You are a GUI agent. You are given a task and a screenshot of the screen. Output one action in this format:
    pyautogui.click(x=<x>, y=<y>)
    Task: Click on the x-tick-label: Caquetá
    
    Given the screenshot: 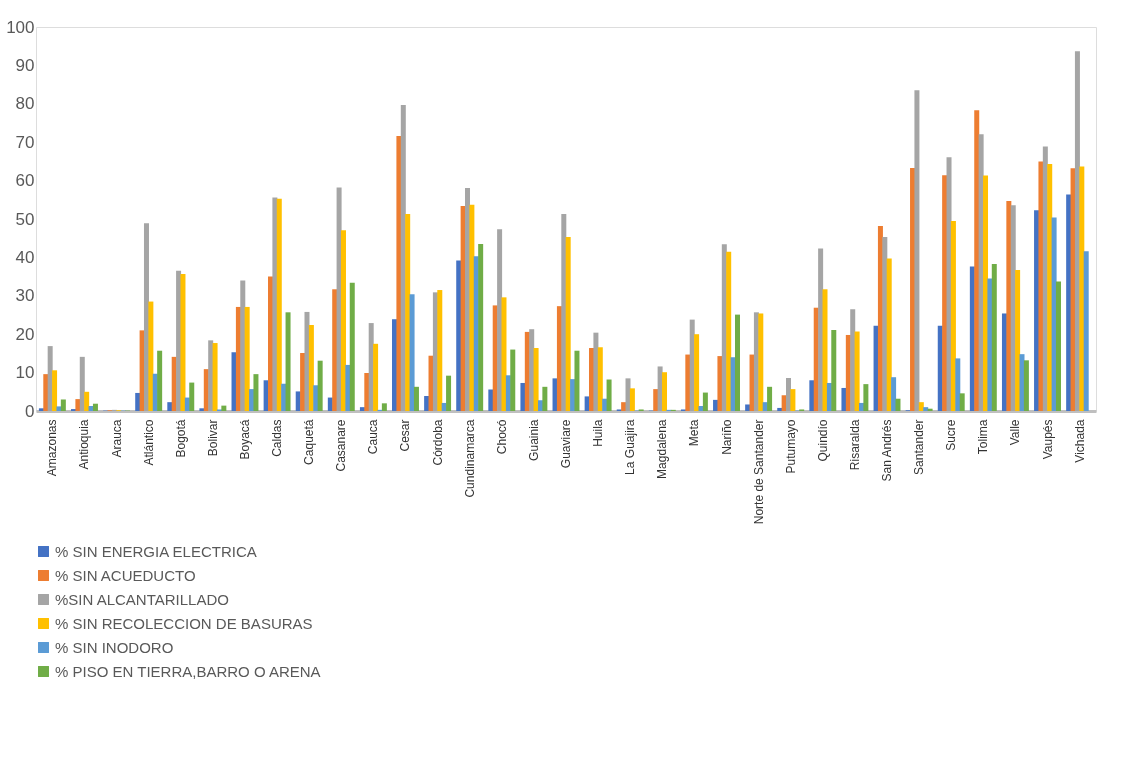 What is the action you would take?
    pyautogui.click(x=309, y=442)
    